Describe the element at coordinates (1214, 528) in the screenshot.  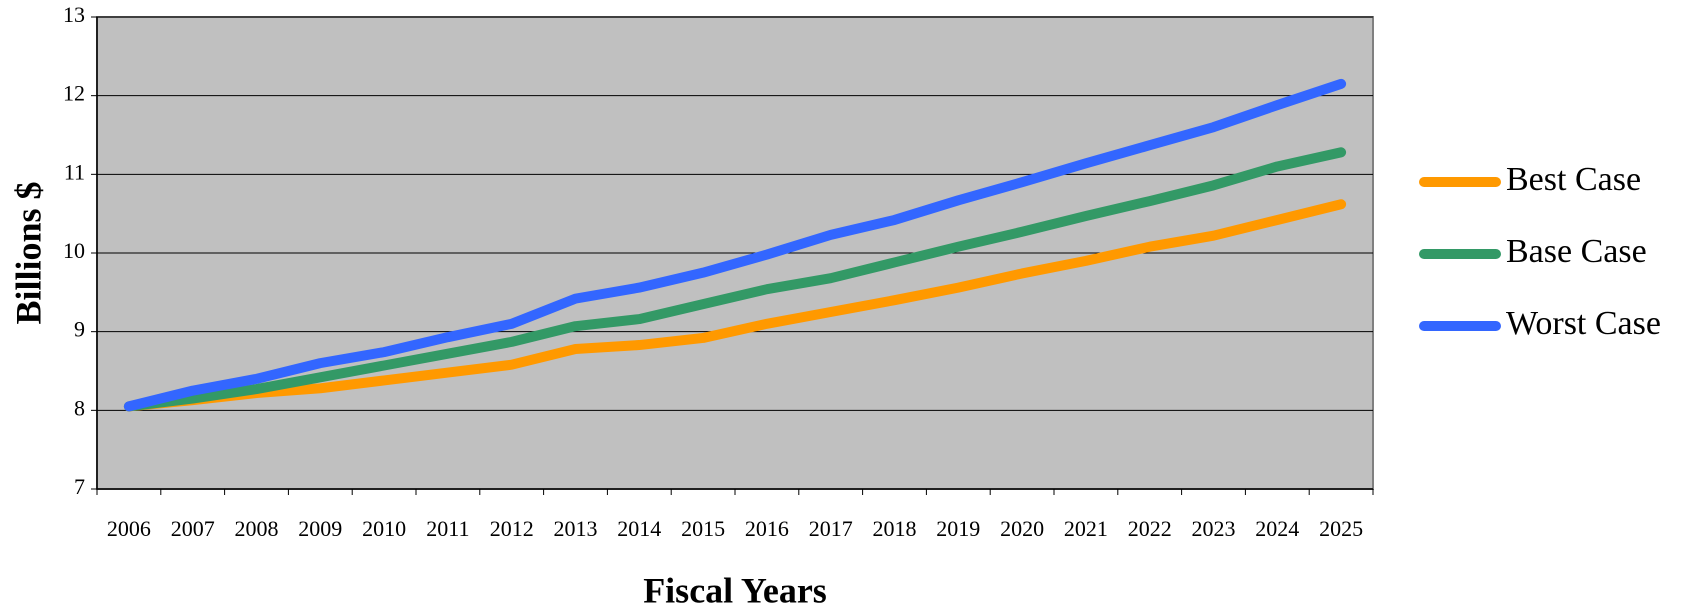
I see `x-tick-label: 2023` at that location.